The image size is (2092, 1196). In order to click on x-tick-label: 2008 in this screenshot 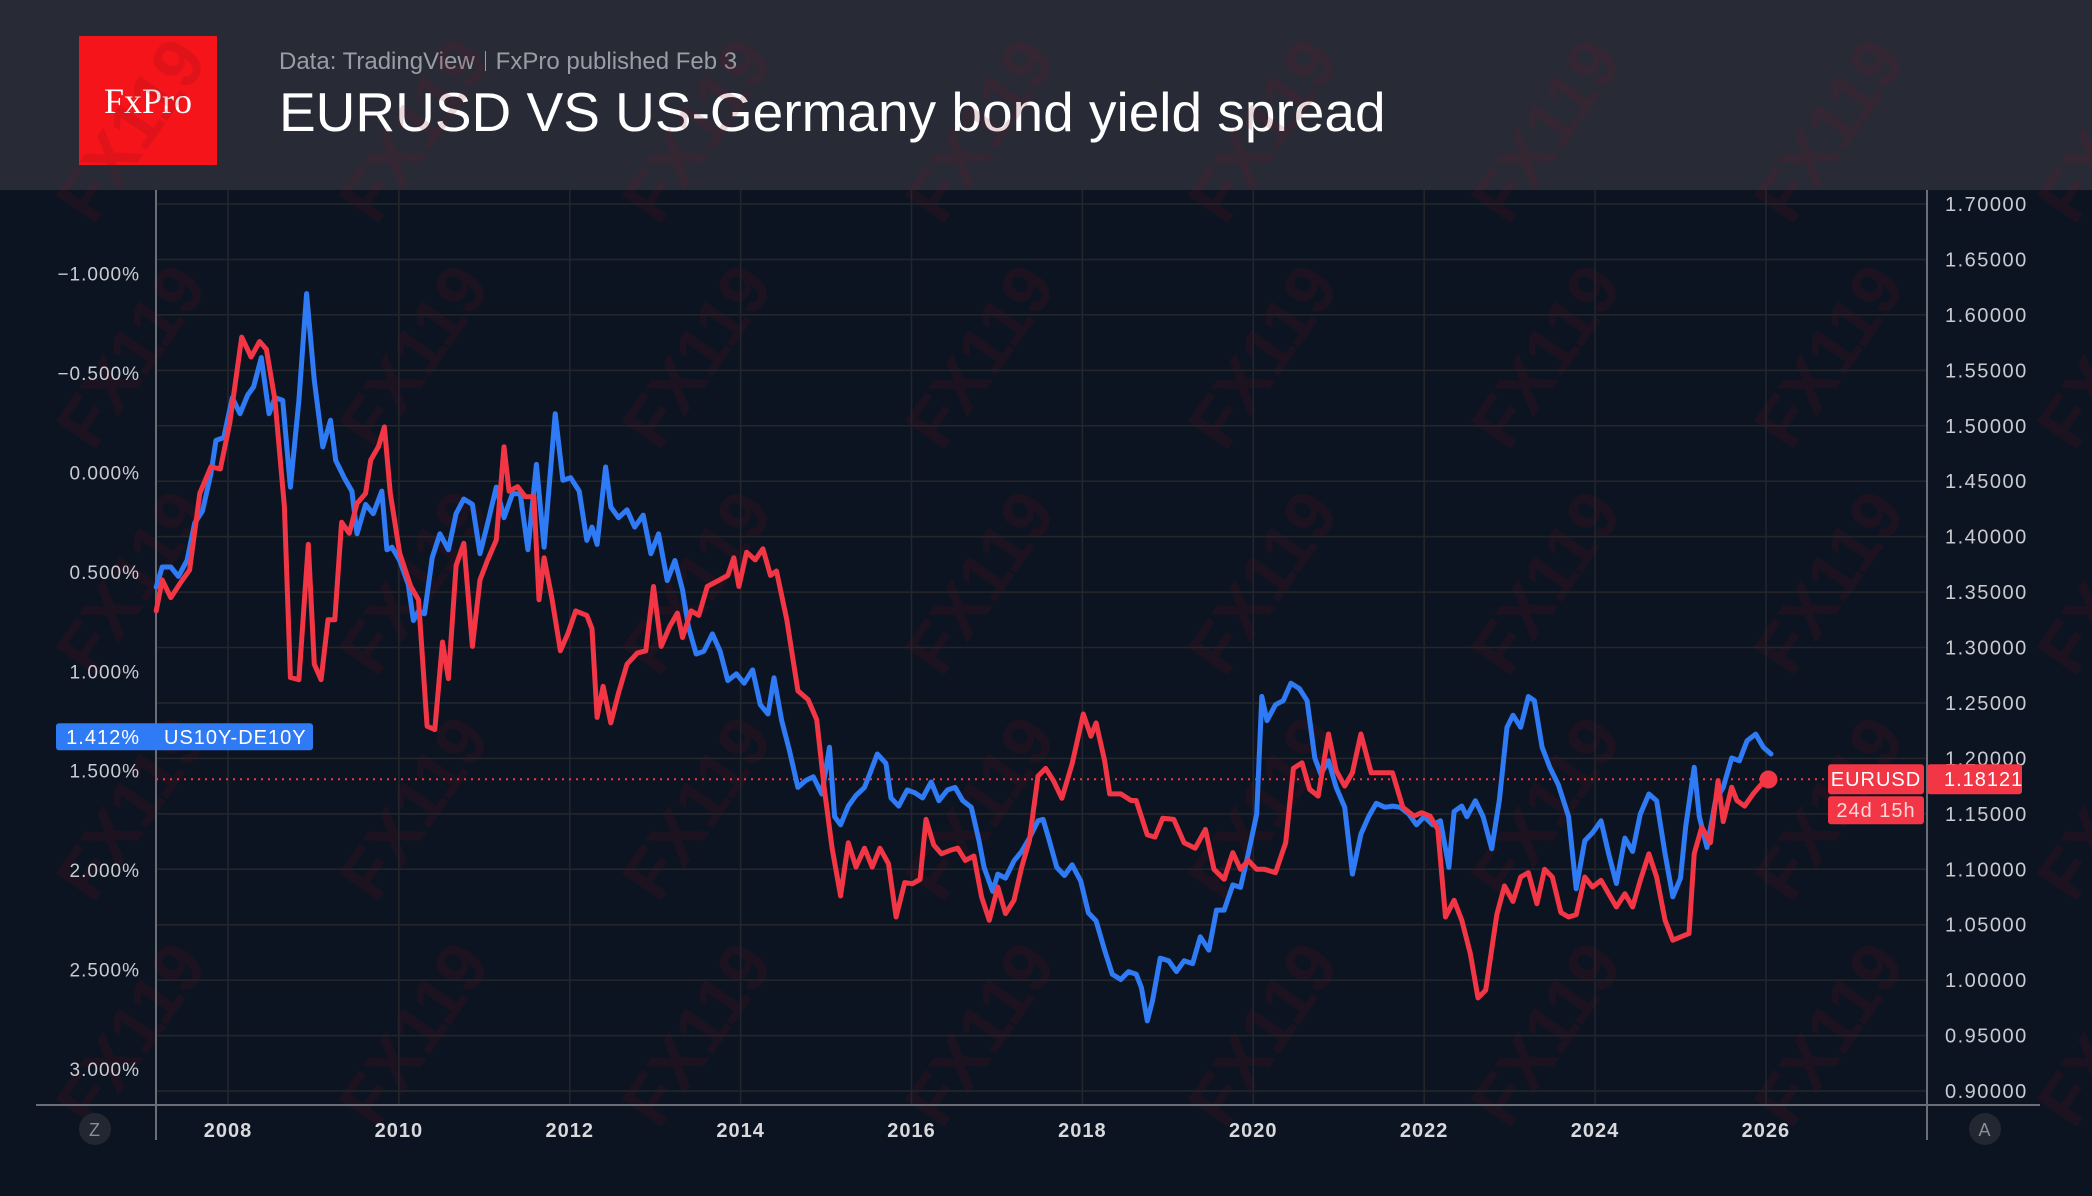, I will do `click(228, 1131)`.